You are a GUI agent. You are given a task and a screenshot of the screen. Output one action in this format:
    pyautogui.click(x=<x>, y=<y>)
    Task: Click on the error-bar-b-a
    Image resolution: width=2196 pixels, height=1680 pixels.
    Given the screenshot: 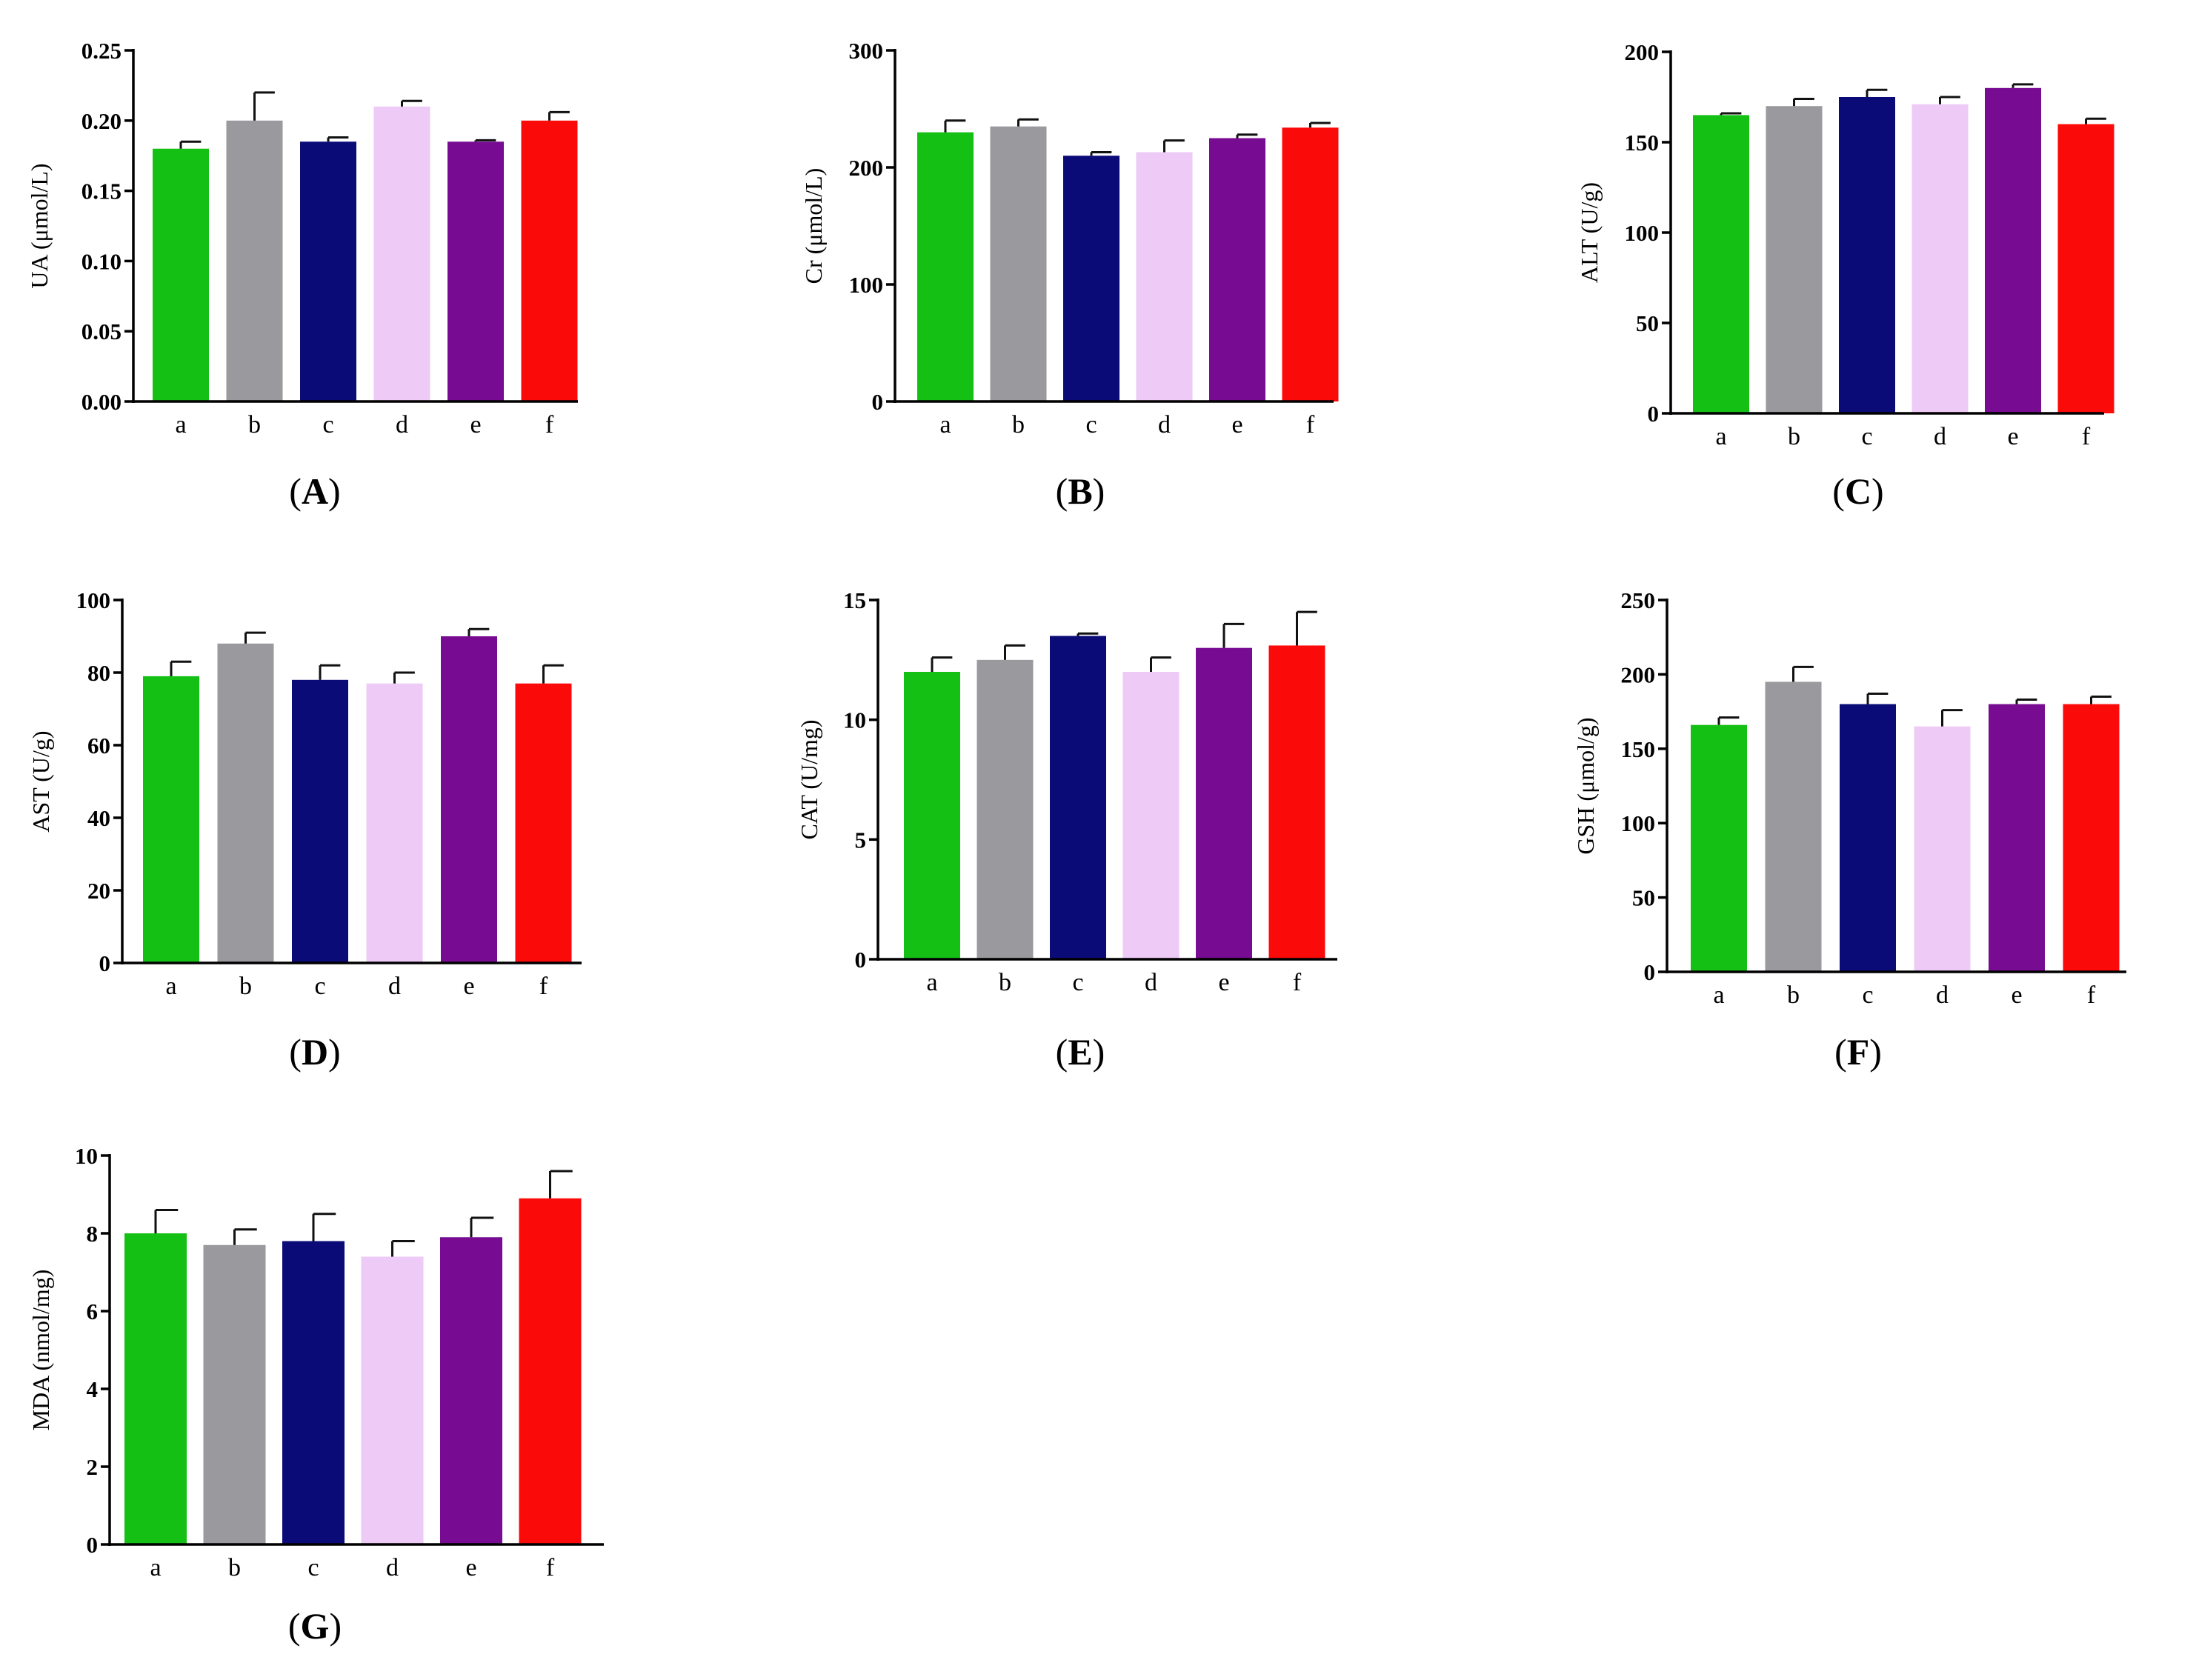 What is the action you would take?
    pyautogui.click(x=955, y=126)
    